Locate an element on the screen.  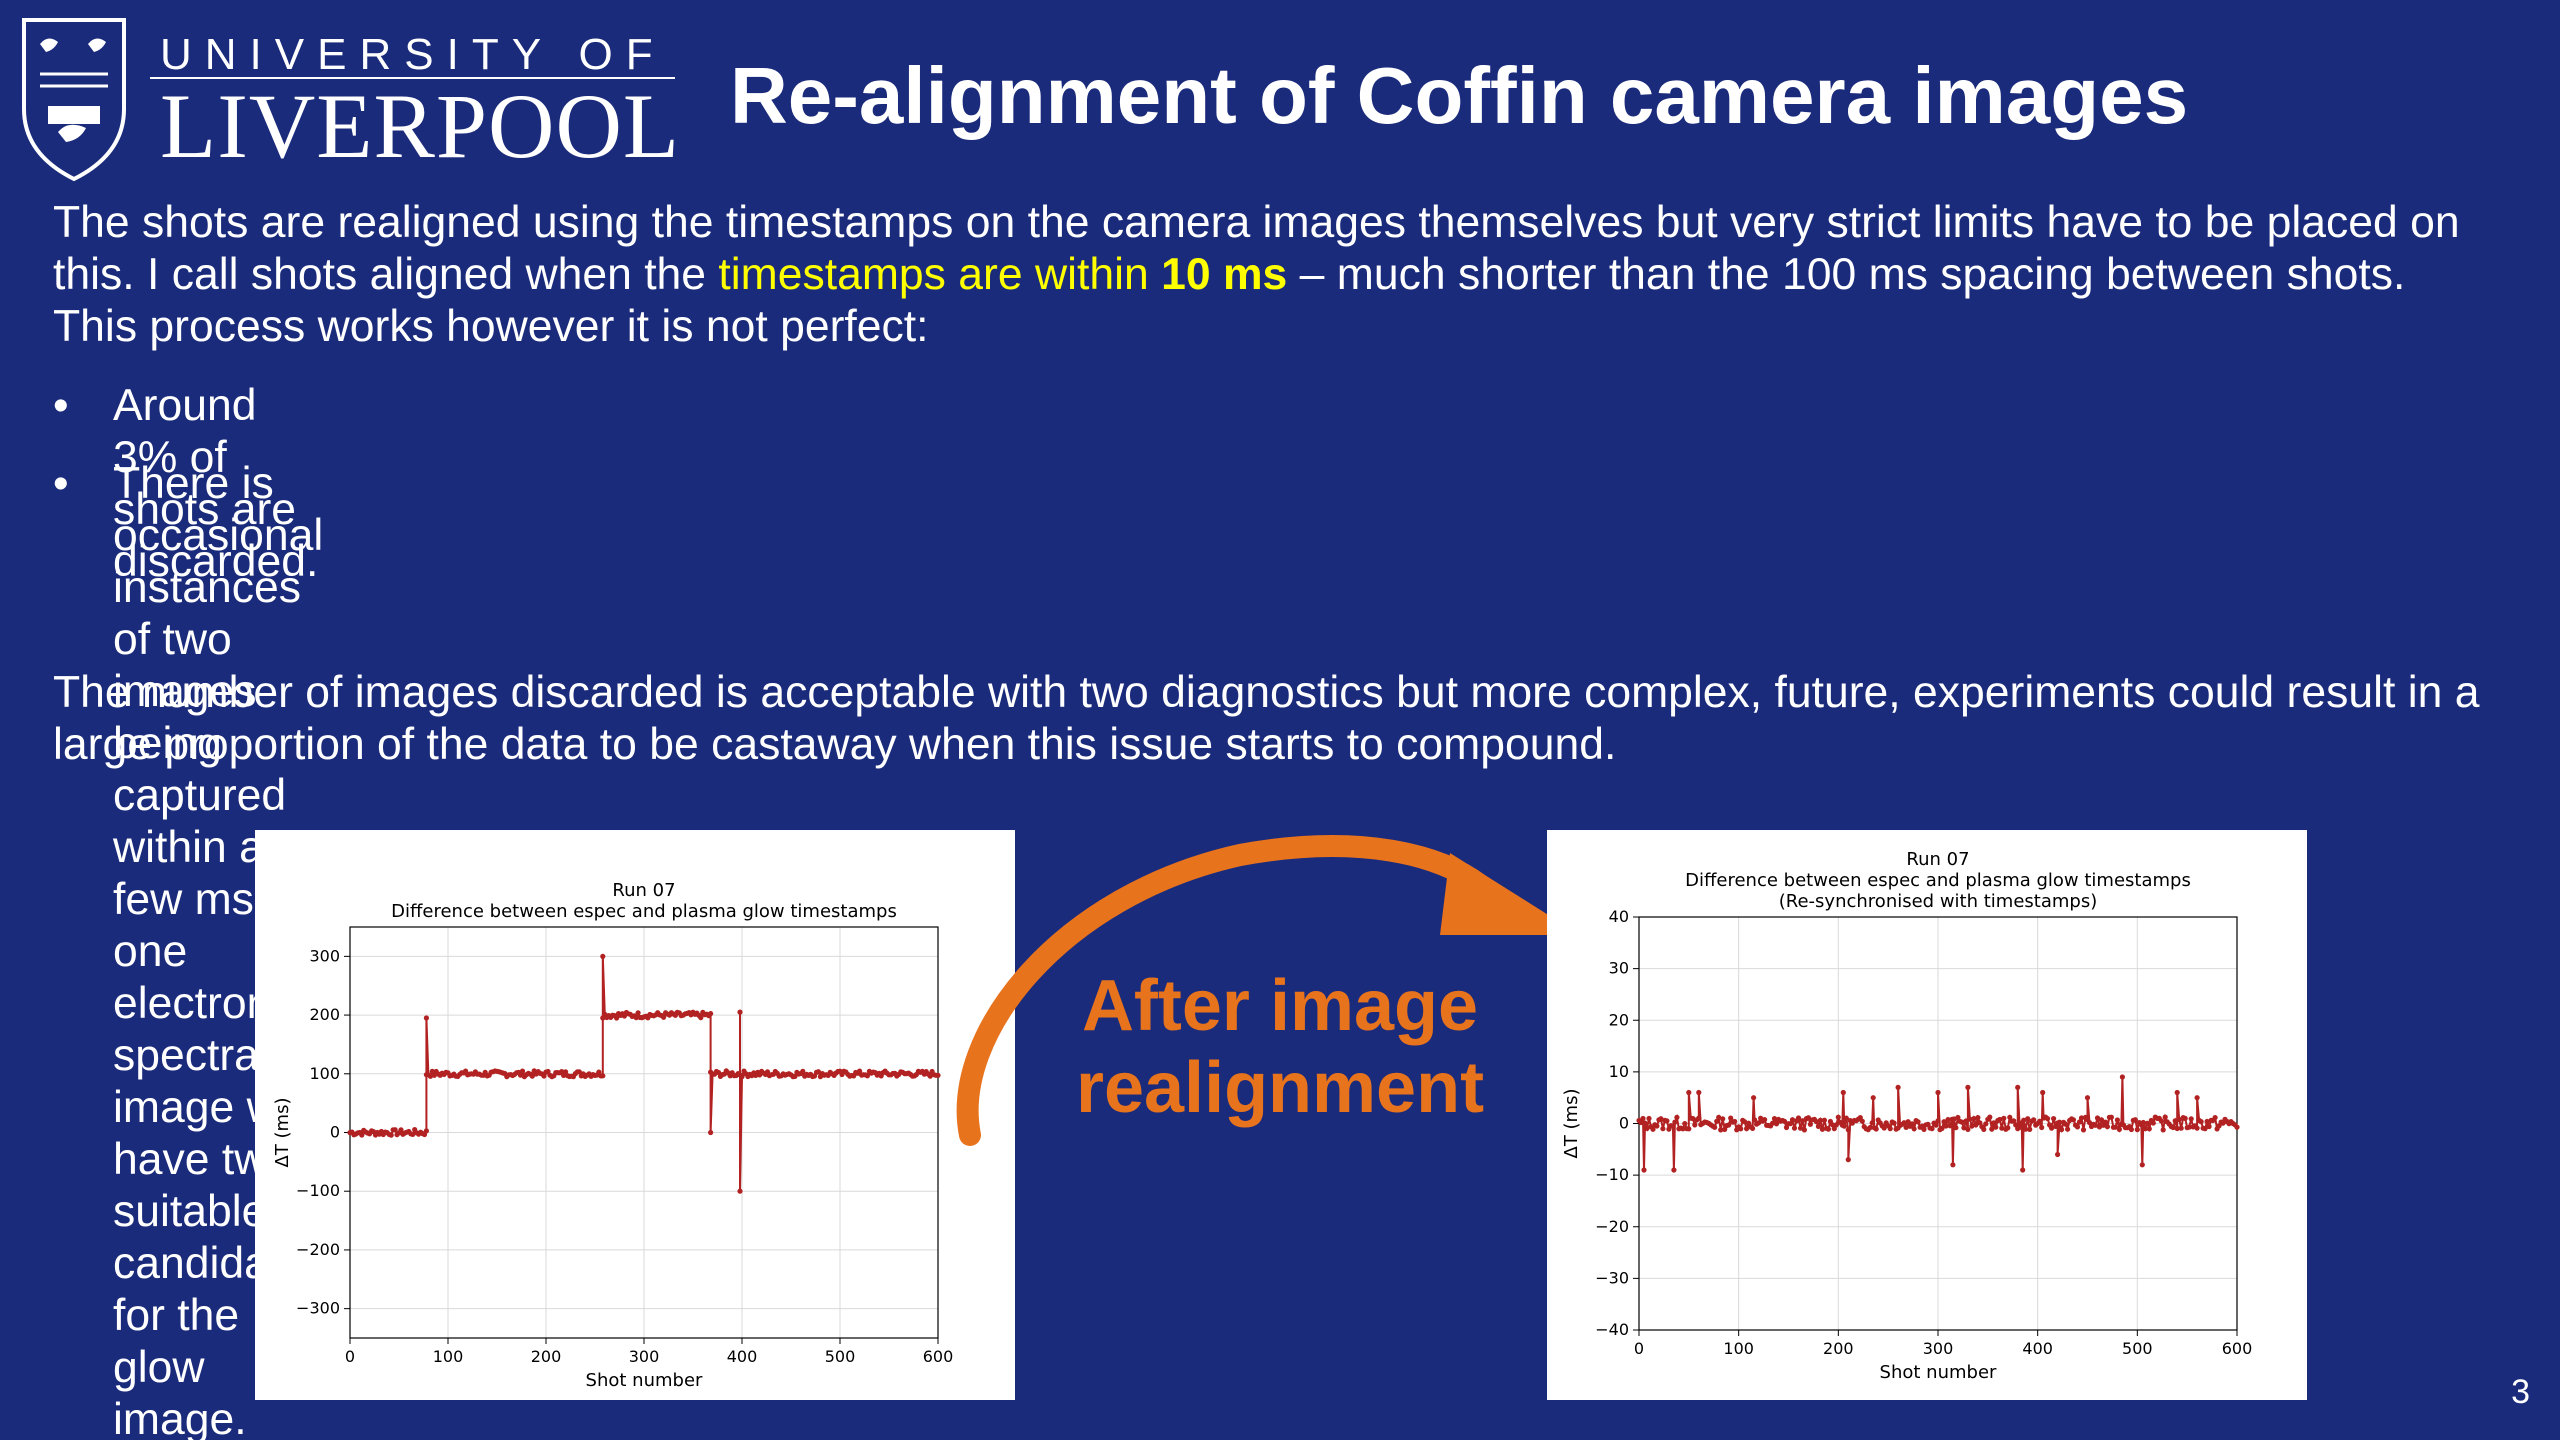
x-tick-label: 600 is located at coordinates (938, 1356).